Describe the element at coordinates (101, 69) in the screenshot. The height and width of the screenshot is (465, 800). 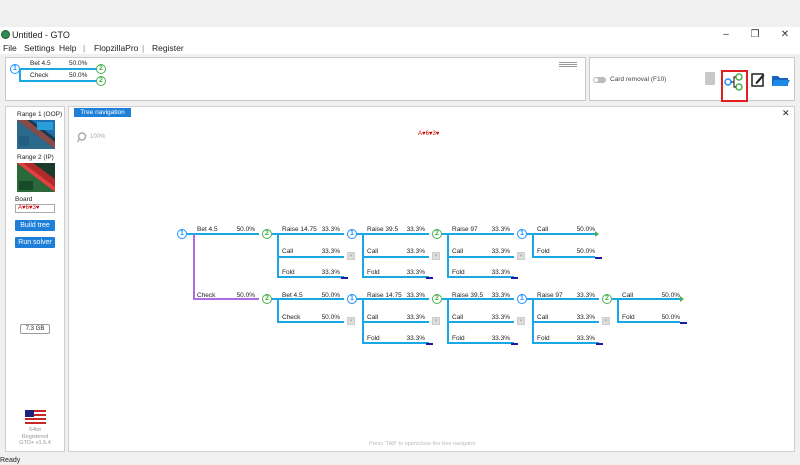
I see `mini-bet-node: 2` at that location.